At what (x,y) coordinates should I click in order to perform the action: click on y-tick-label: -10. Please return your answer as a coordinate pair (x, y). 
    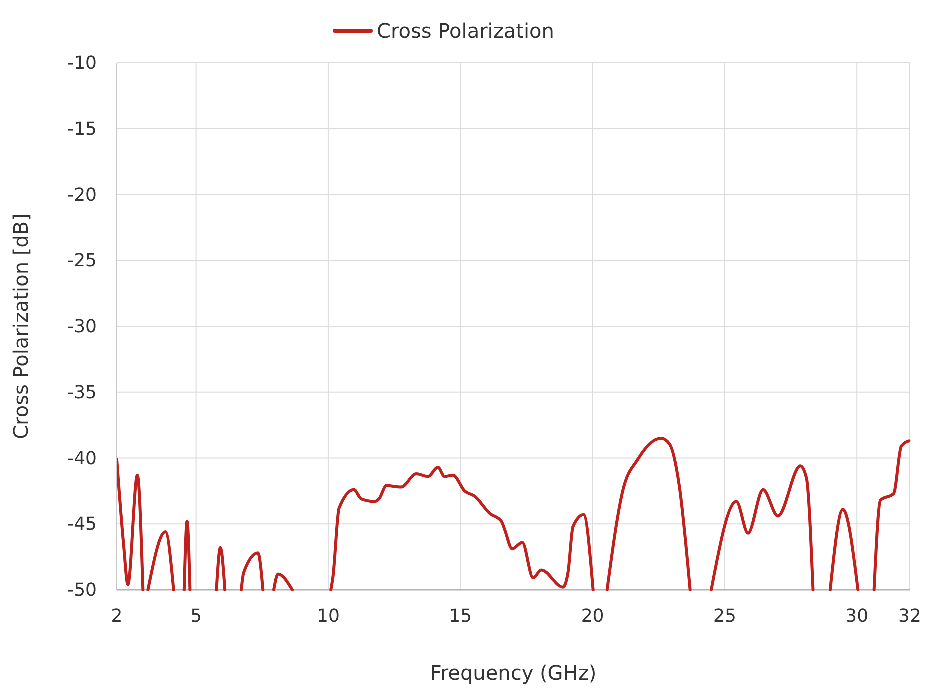
    Looking at the image, I should click on (82, 63).